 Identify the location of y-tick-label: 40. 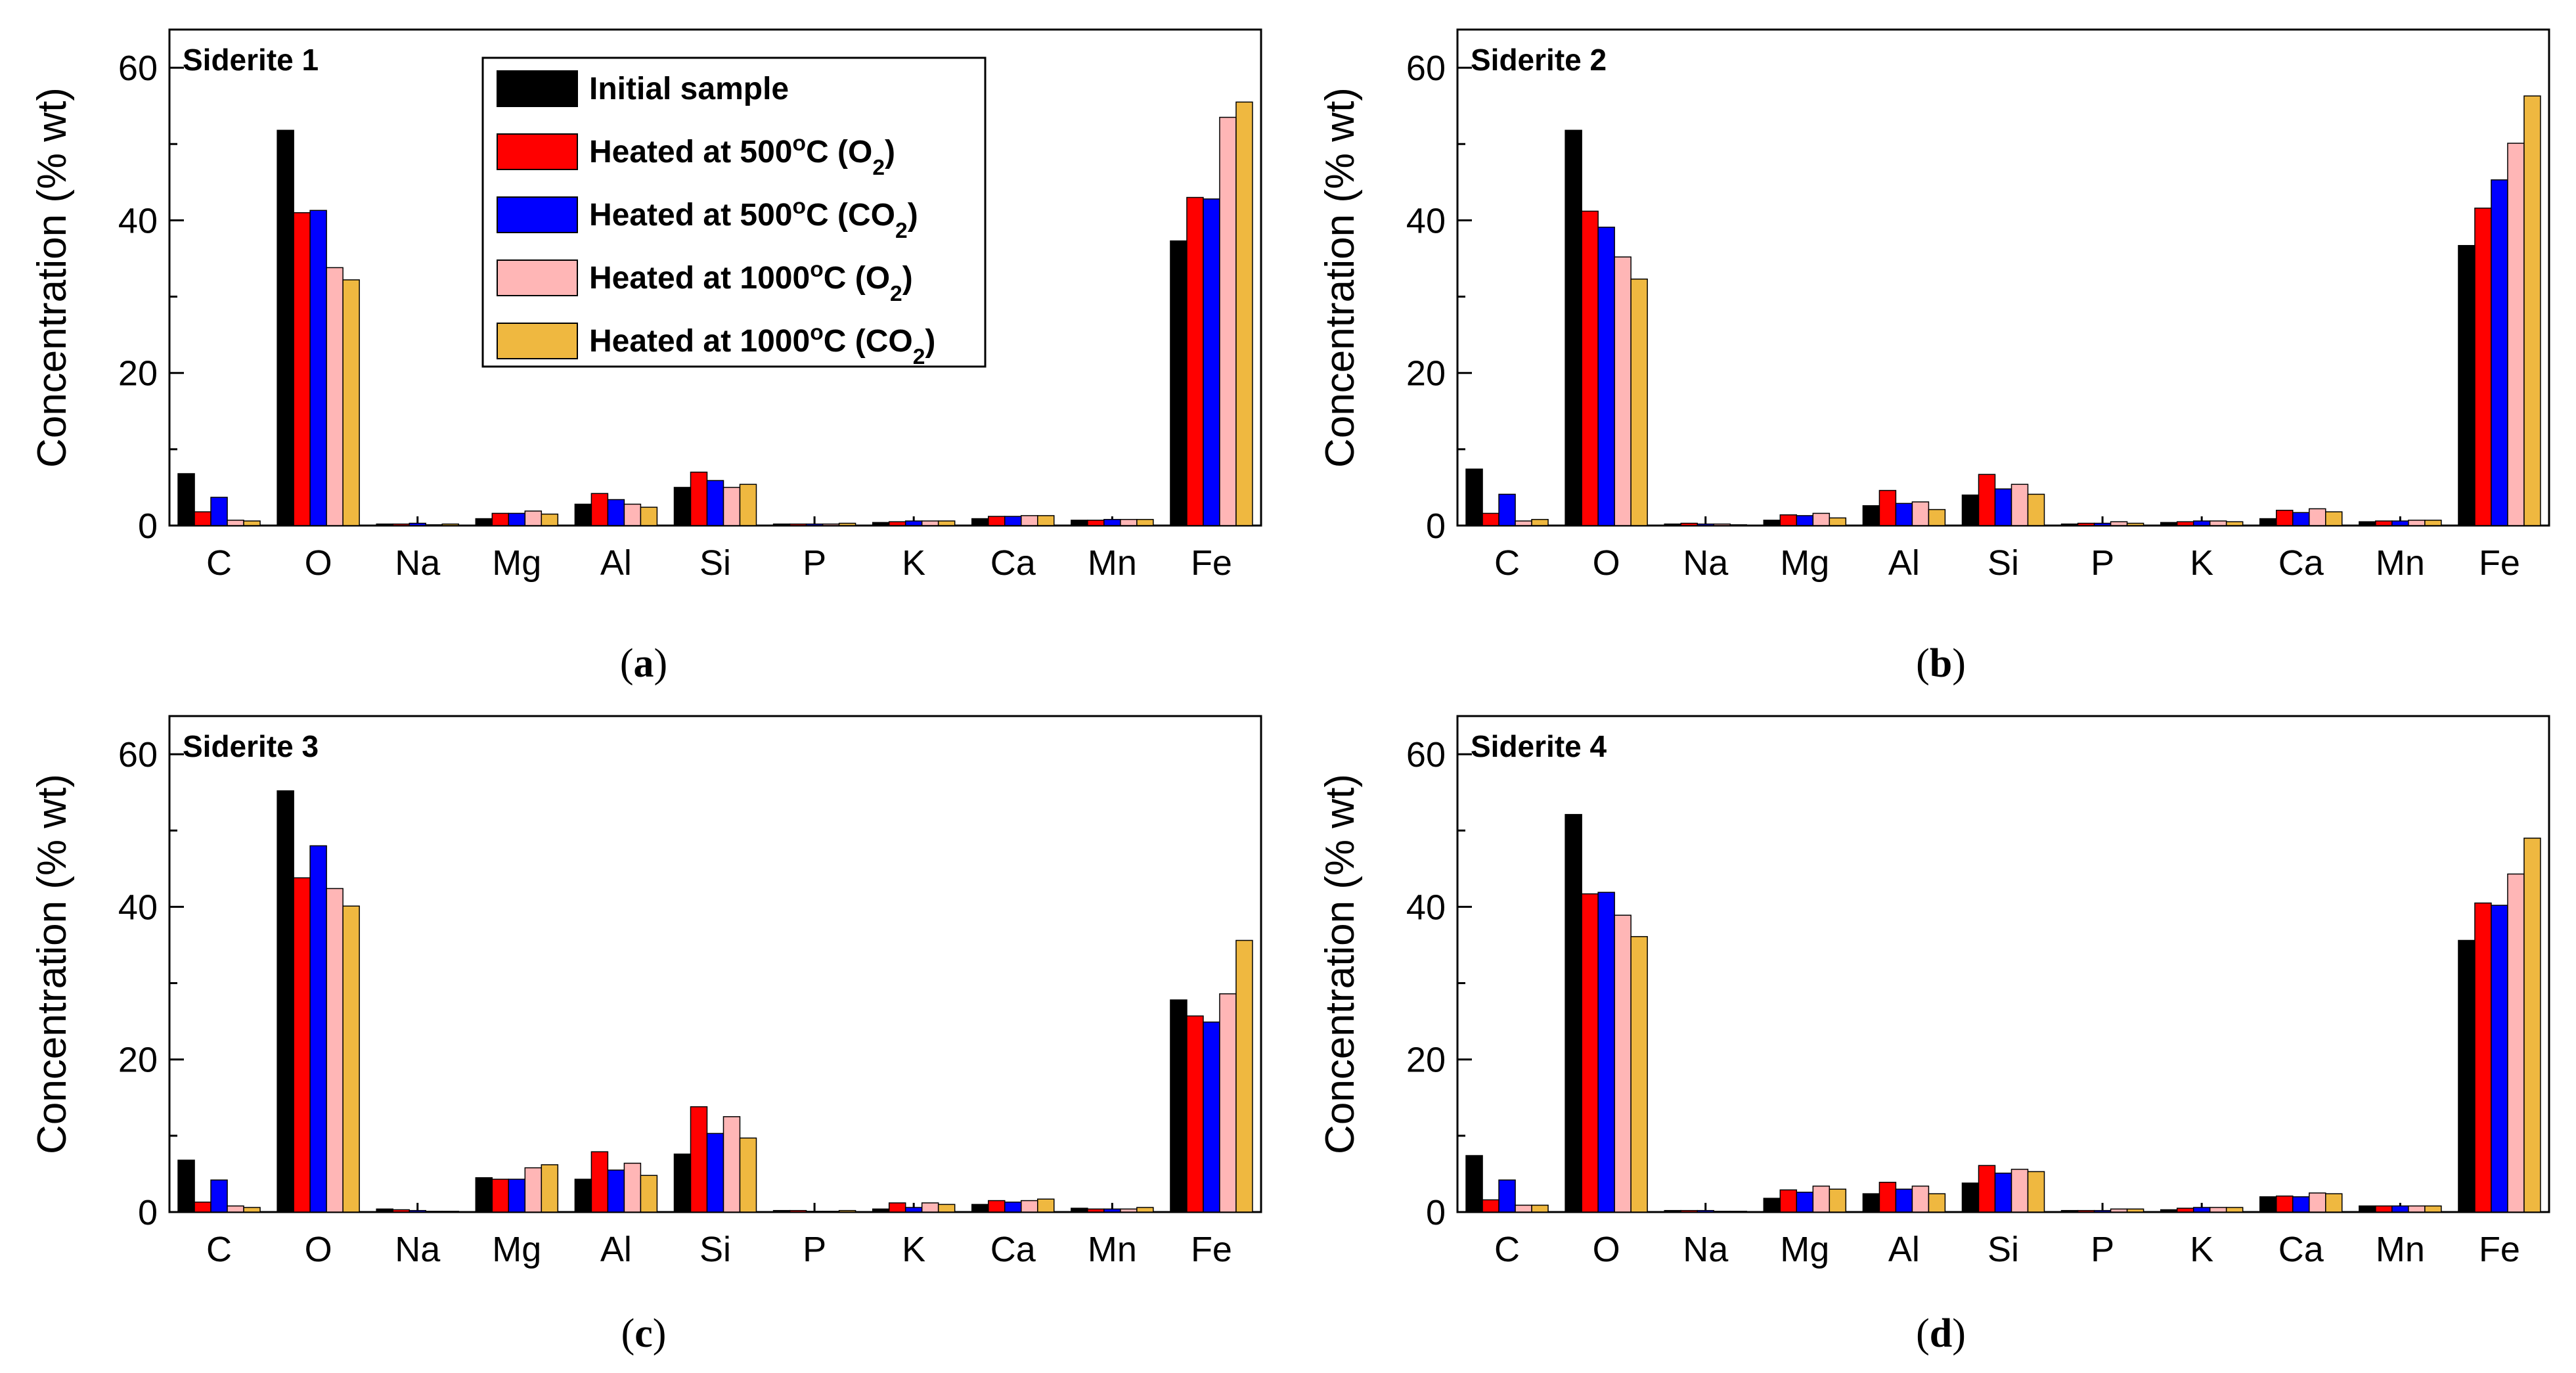
(1426, 220).